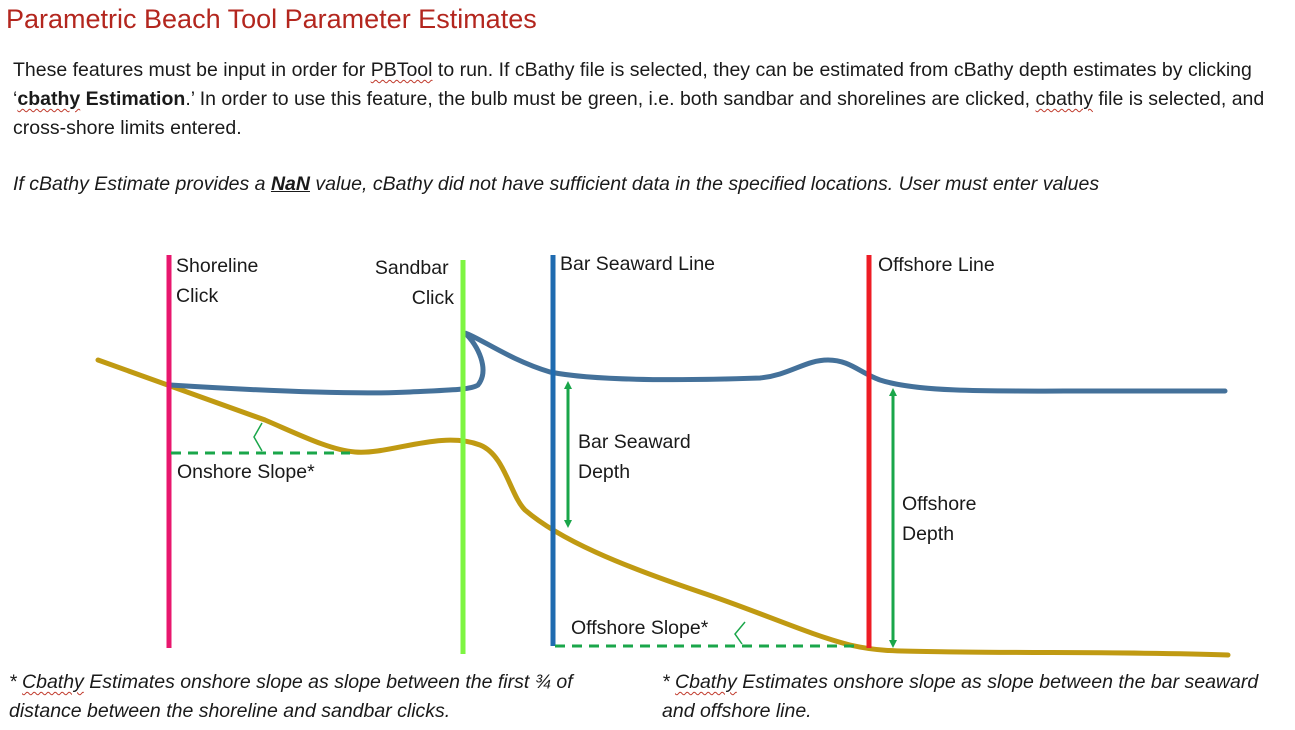  Describe the element at coordinates (942, 519) in the screenshot. I see `offshore-depth-label: Offshore Depth` at that location.